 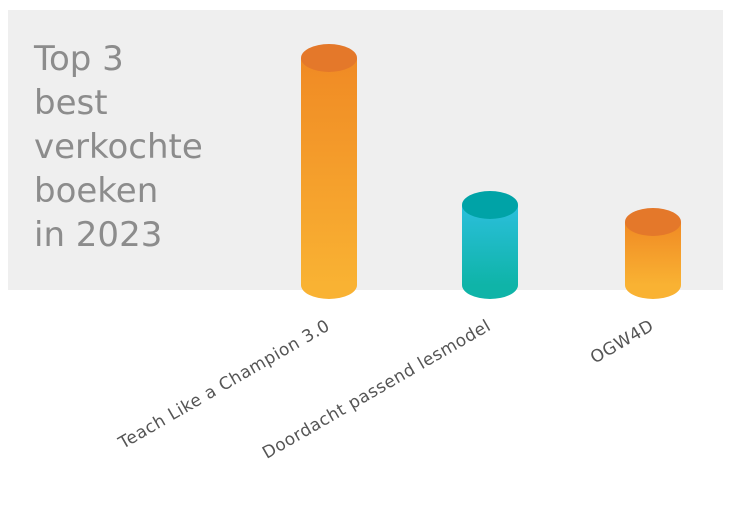 I want to click on chart-title: Top 3, so click(x=78, y=59).